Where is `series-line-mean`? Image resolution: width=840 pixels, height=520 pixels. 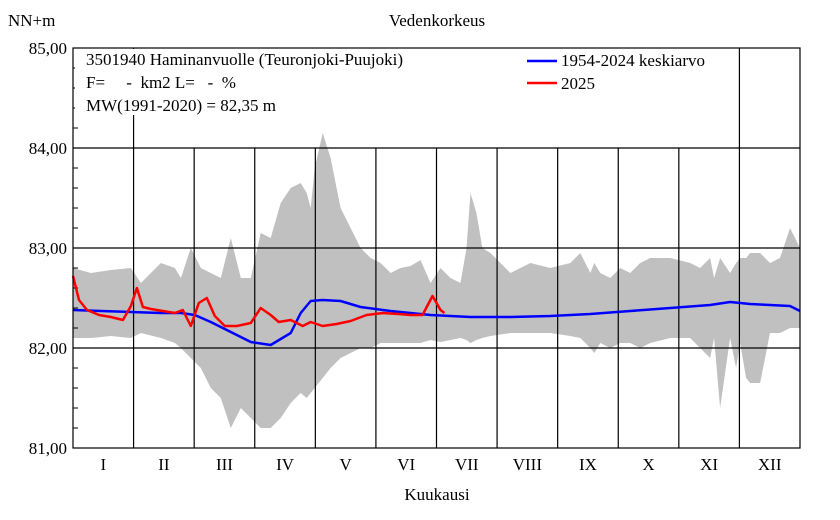
series-line-mean is located at coordinates (436, 322).